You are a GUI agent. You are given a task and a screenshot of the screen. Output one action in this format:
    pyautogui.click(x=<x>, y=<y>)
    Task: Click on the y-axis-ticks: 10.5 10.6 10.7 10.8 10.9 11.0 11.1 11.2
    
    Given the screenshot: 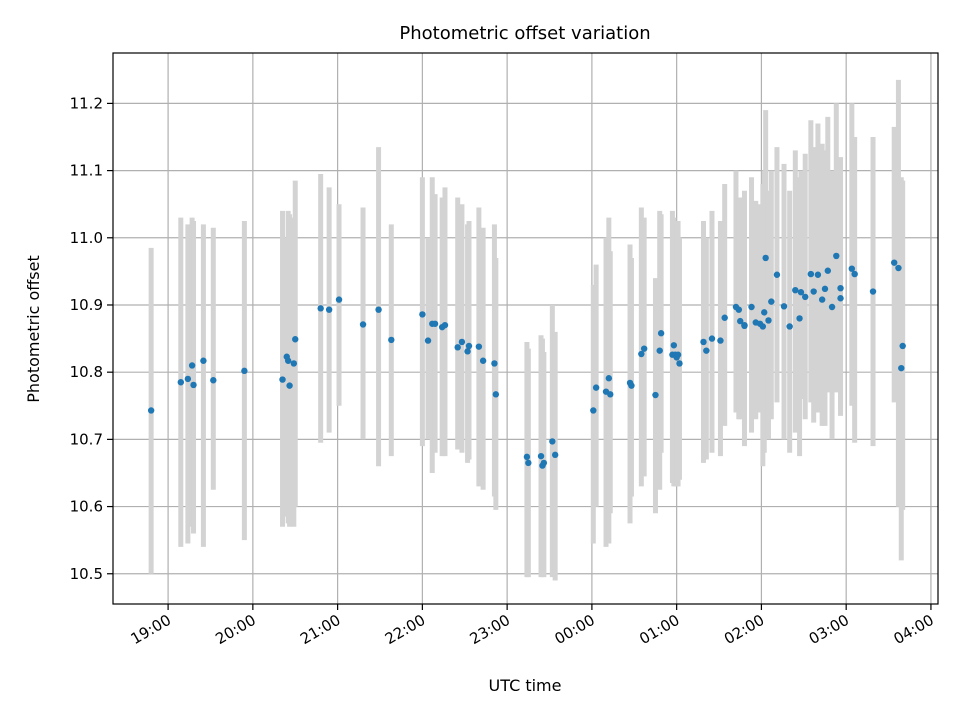 What is the action you would take?
    pyautogui.click(x=91, y=338)
    